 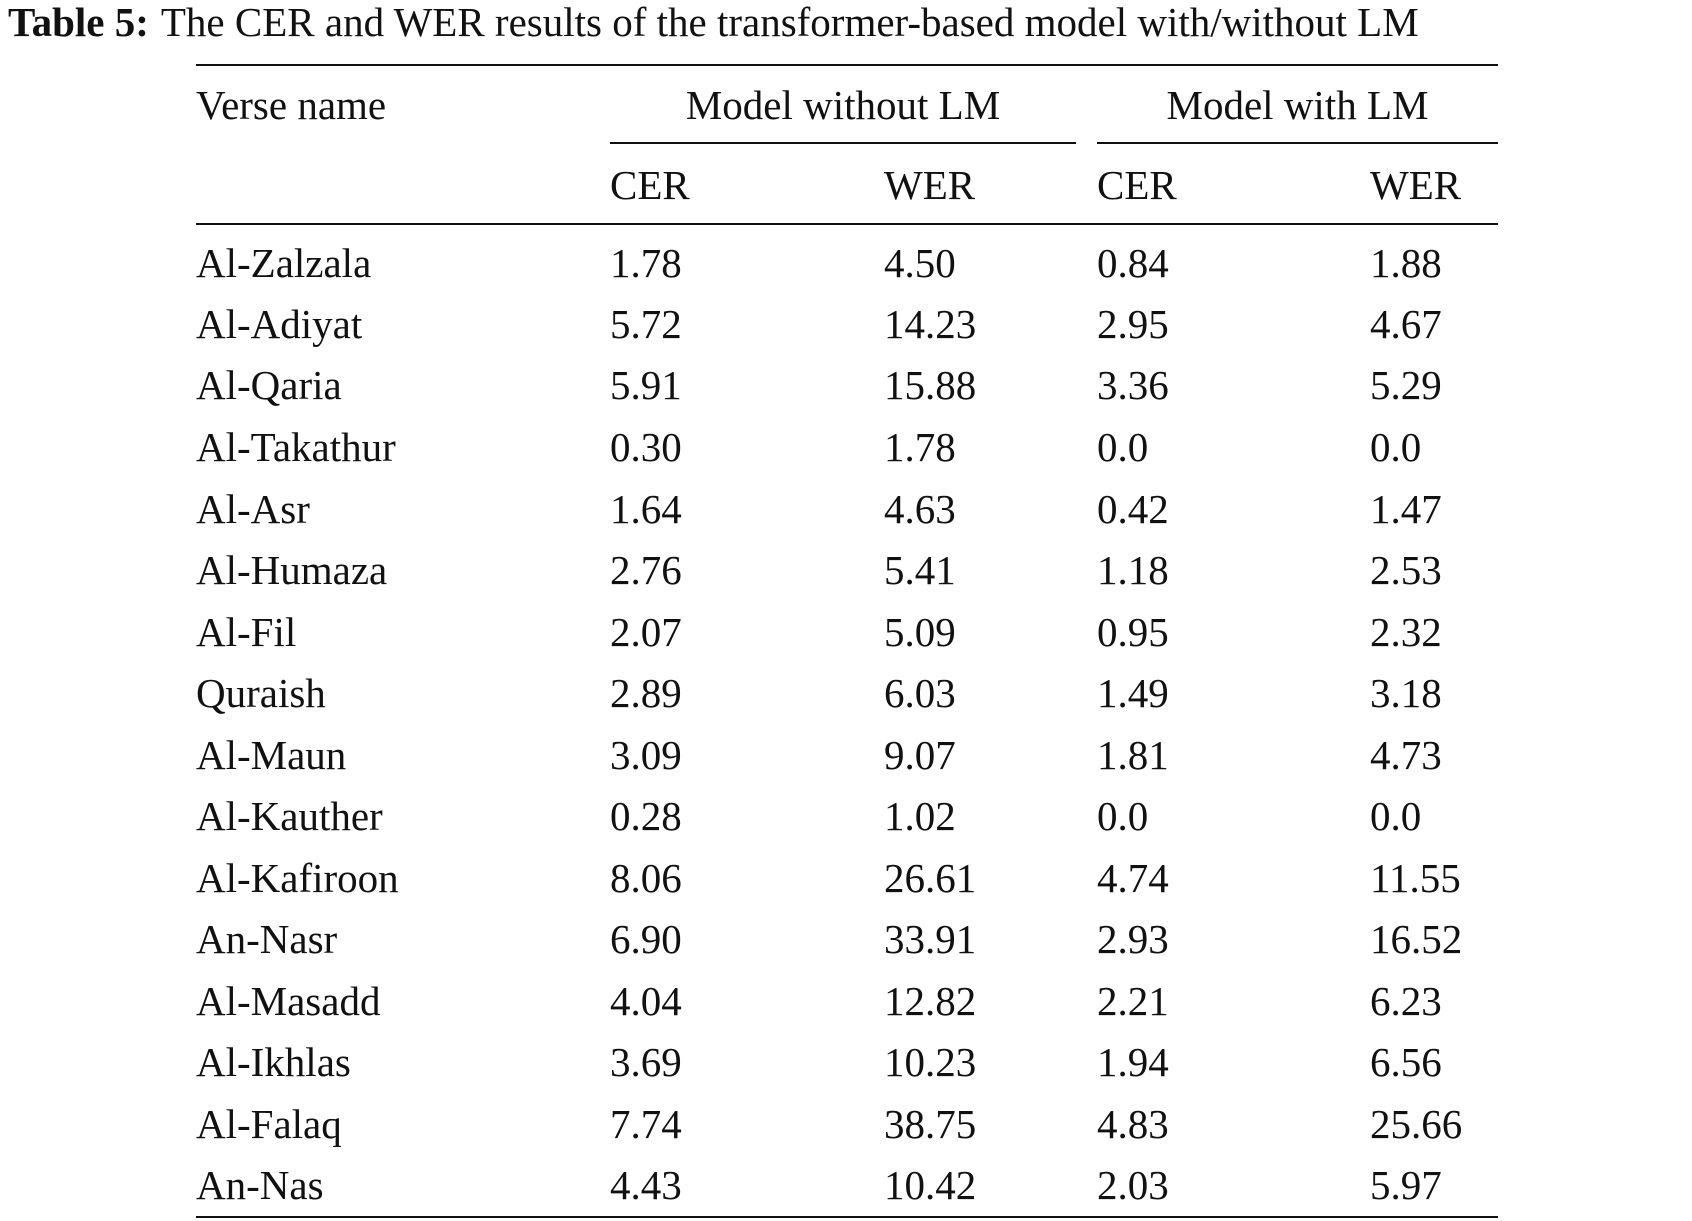 What do you see at coordinates (646, 447) in the screenshot?
I see `cer-no-lm-cell: 0.30` at bounding box center [646, 447].